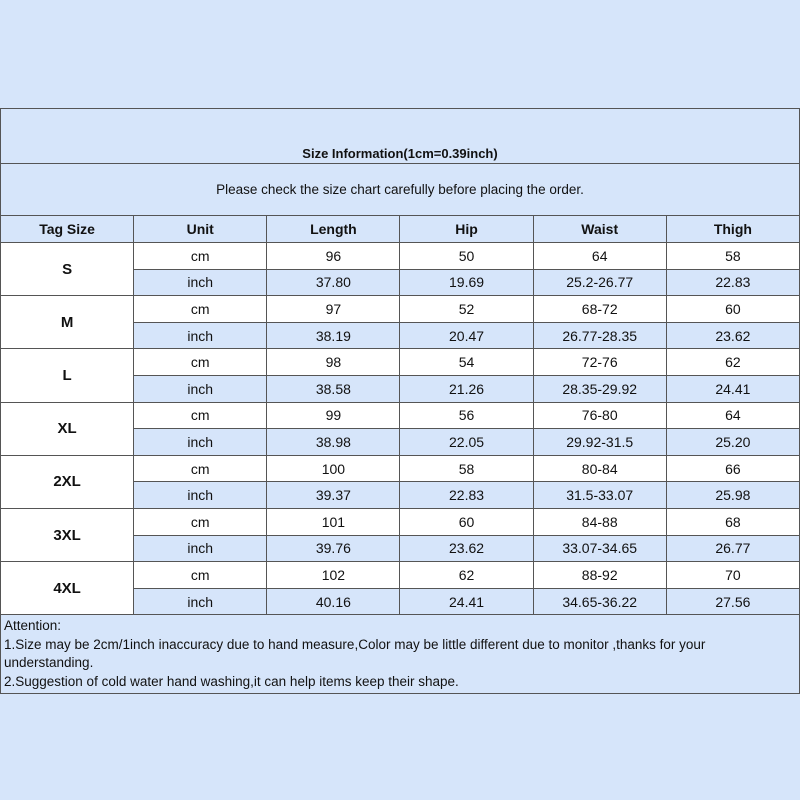  Describe the element at coordinates (599, 548) in the screenshot. I see `value-cell: 33.07-34.65` at that location.